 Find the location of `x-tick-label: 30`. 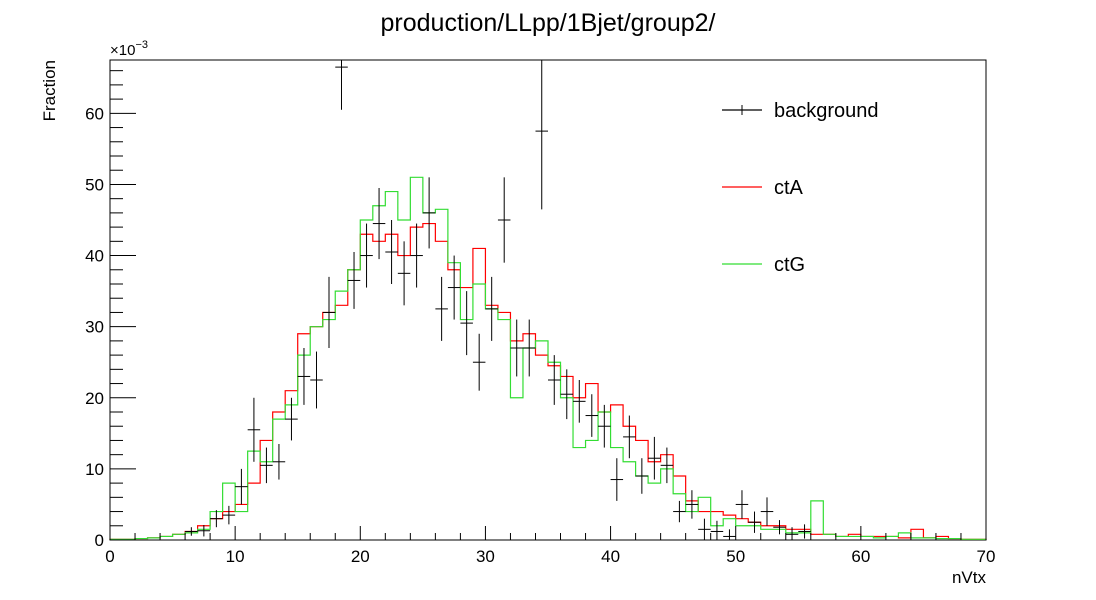

x-tick-label: 30 is located at coordinates (485, 556).